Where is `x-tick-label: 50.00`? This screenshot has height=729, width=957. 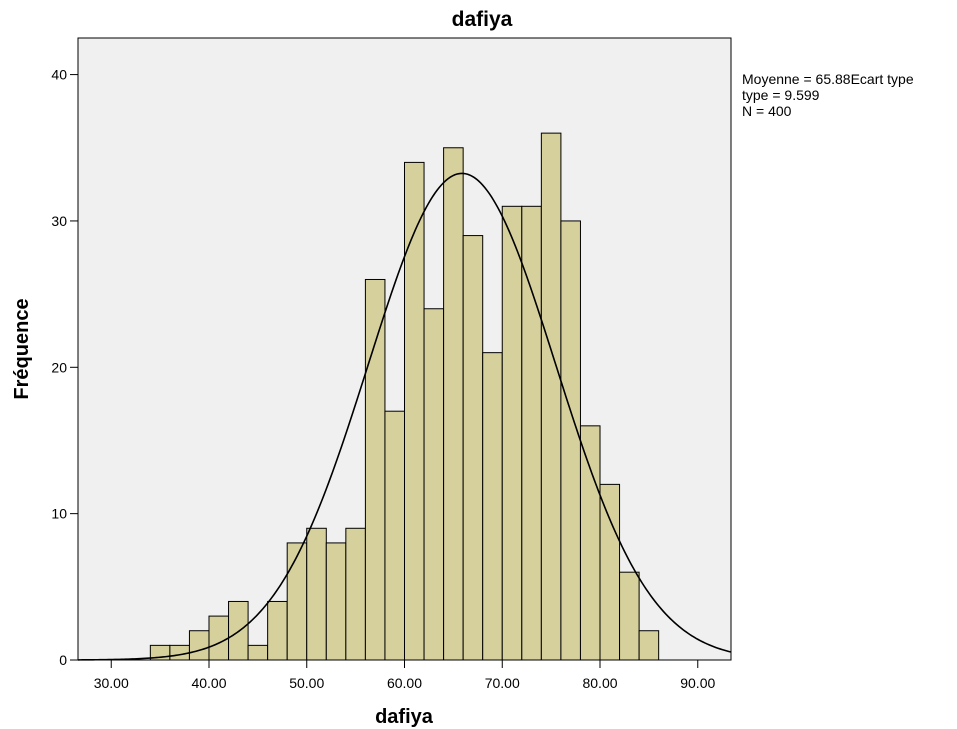 x-tick-label: 50.00 is located at coordinates (306, 683).